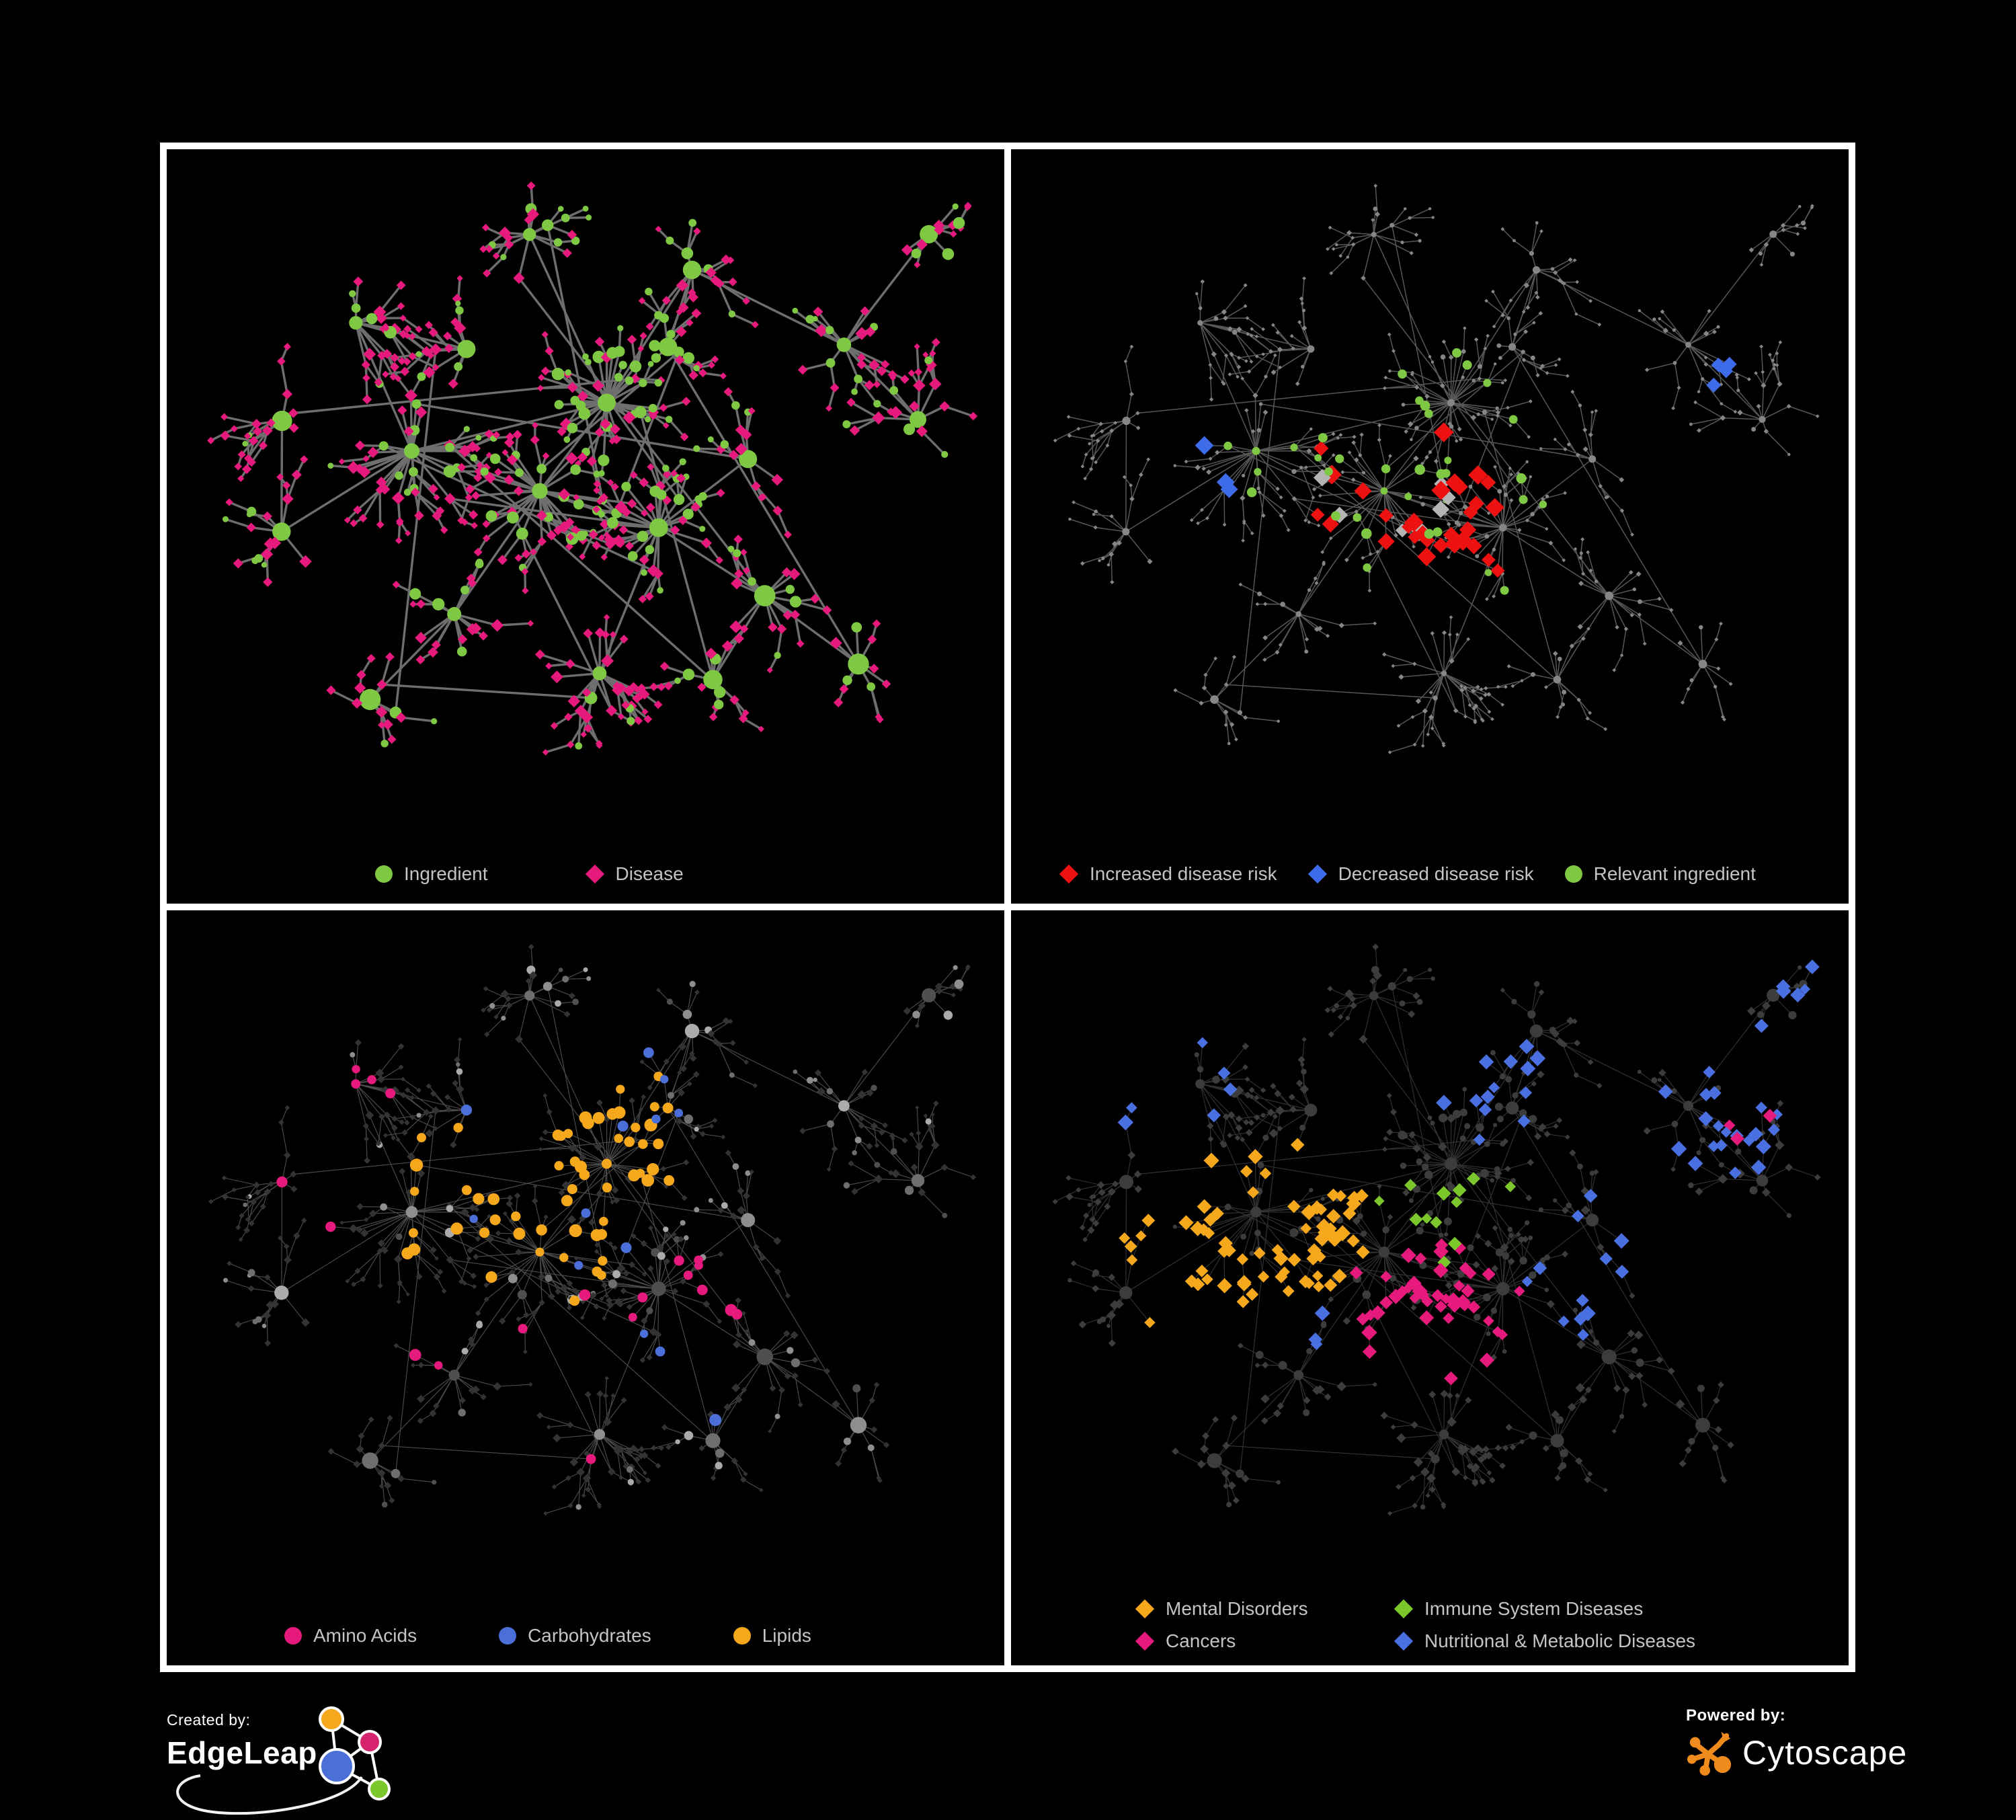 This screenshot has height=1820, width=2016. I want to click on legend-item: Disease, so click(634, 874).